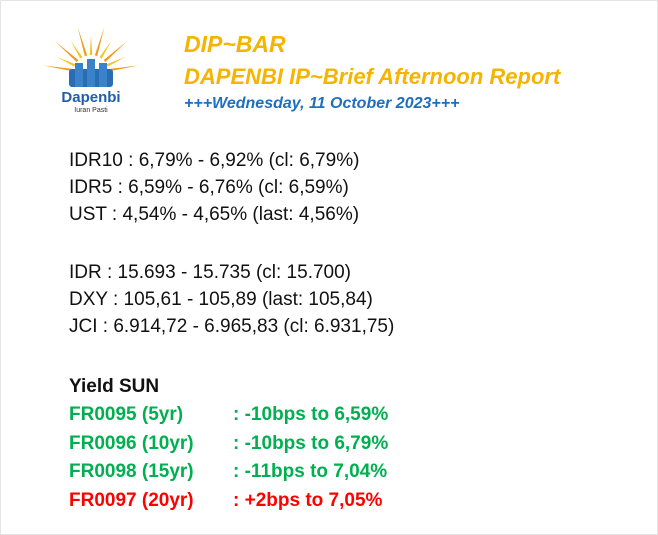 Image resolution: width=658 pixels, height=535 pixels. What do you see at coordinates (210, 272) in the screenshot?
I see `market-line: IDR : 15.693 - 15.735 (cl: 15.700)` at bounding box center [210, 272].